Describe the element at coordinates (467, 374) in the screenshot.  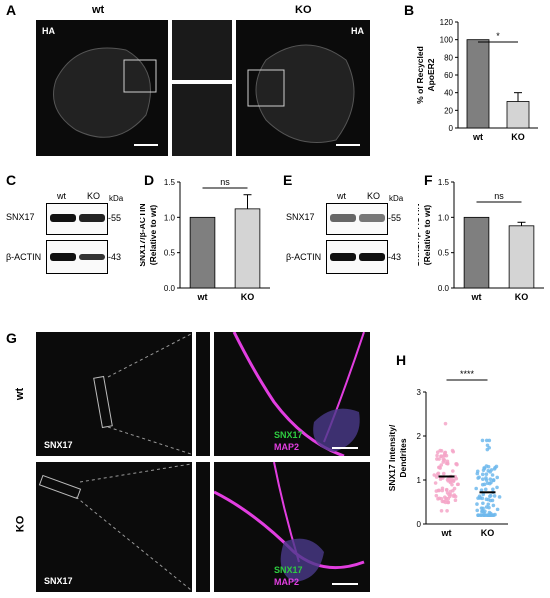
I see `significance-label: ****` at that location.